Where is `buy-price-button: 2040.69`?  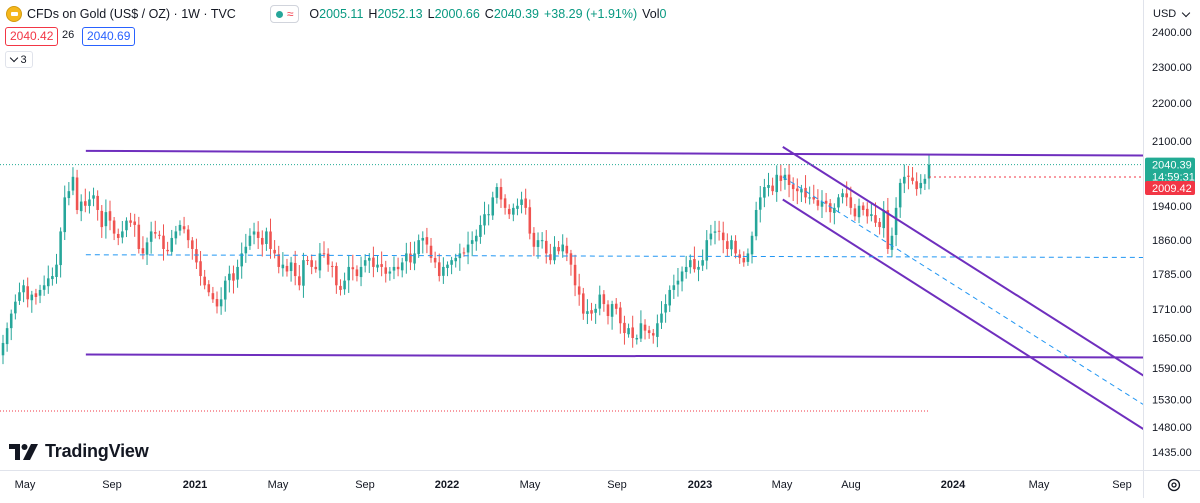 buy-price-button: 2040.69 is located at coordinates (109, 36).